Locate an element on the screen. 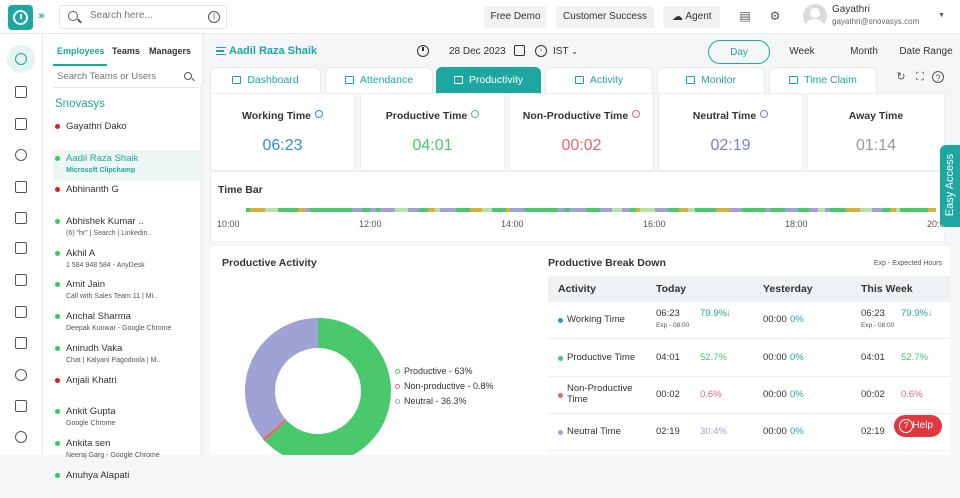 Image resolution: width=960 pixels, height=498 pixels. status-dot is located at coordinates (57, 317).